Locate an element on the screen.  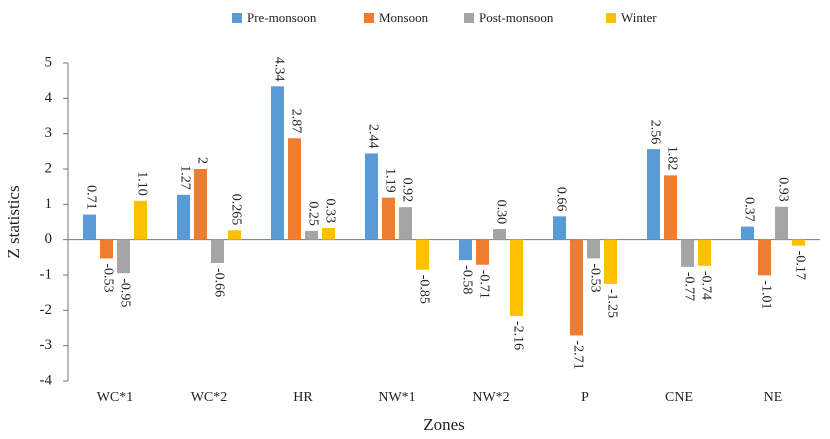
value-label: -0.66 is located at coordinates (218, 282).